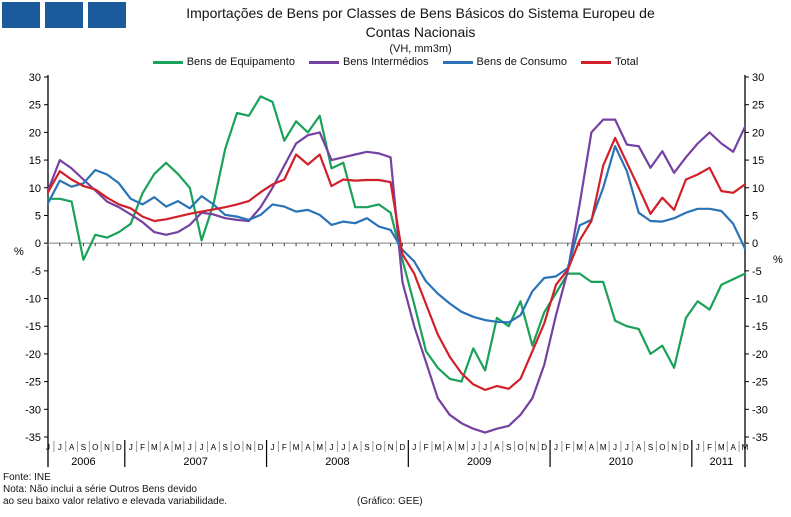 This screenshot has width=791, height=517. What do you see at coordinates (385, 62) in the screenshot?
I see `legend-label: Bens Intermédios` at bounding box center [385, 62].